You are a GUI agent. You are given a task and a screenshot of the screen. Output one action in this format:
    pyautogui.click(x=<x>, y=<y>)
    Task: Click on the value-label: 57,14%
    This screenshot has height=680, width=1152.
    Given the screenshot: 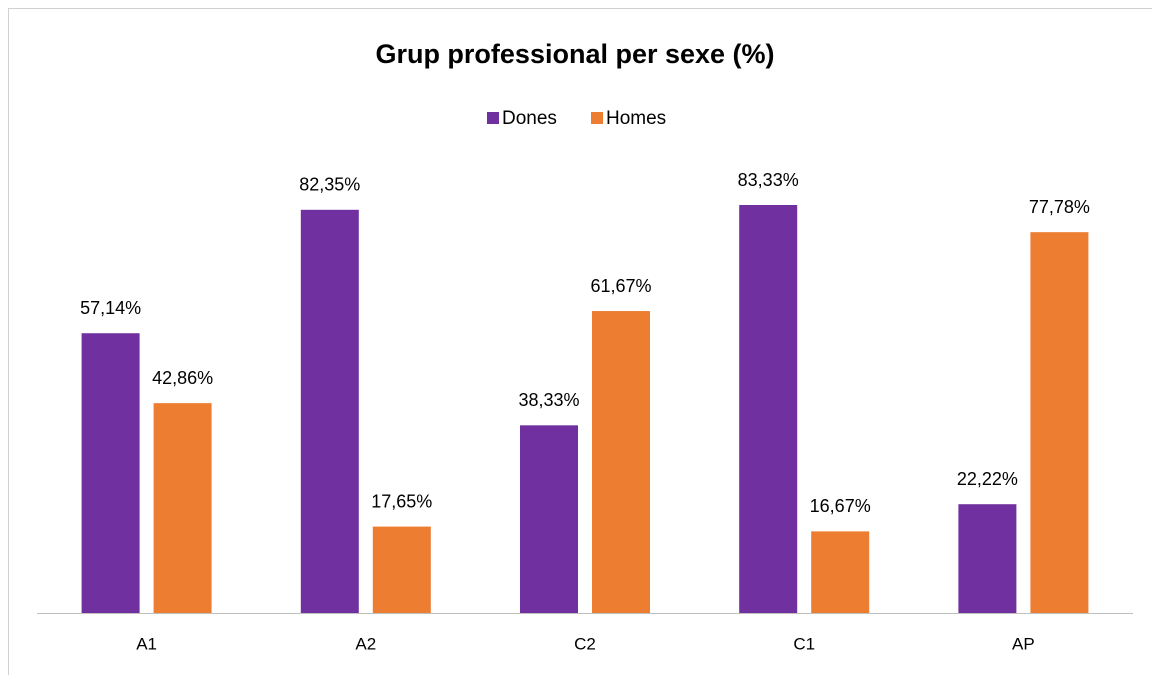 What is the action you would take?
    pyautogui.click(x=110, y=308)
    